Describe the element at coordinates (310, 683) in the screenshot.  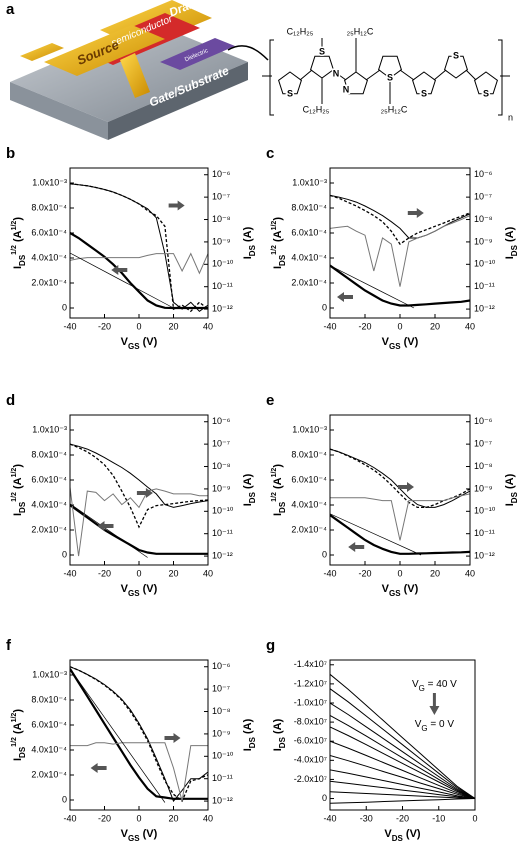
I see `y-tick-label: -1.2x10⁷` at that location.